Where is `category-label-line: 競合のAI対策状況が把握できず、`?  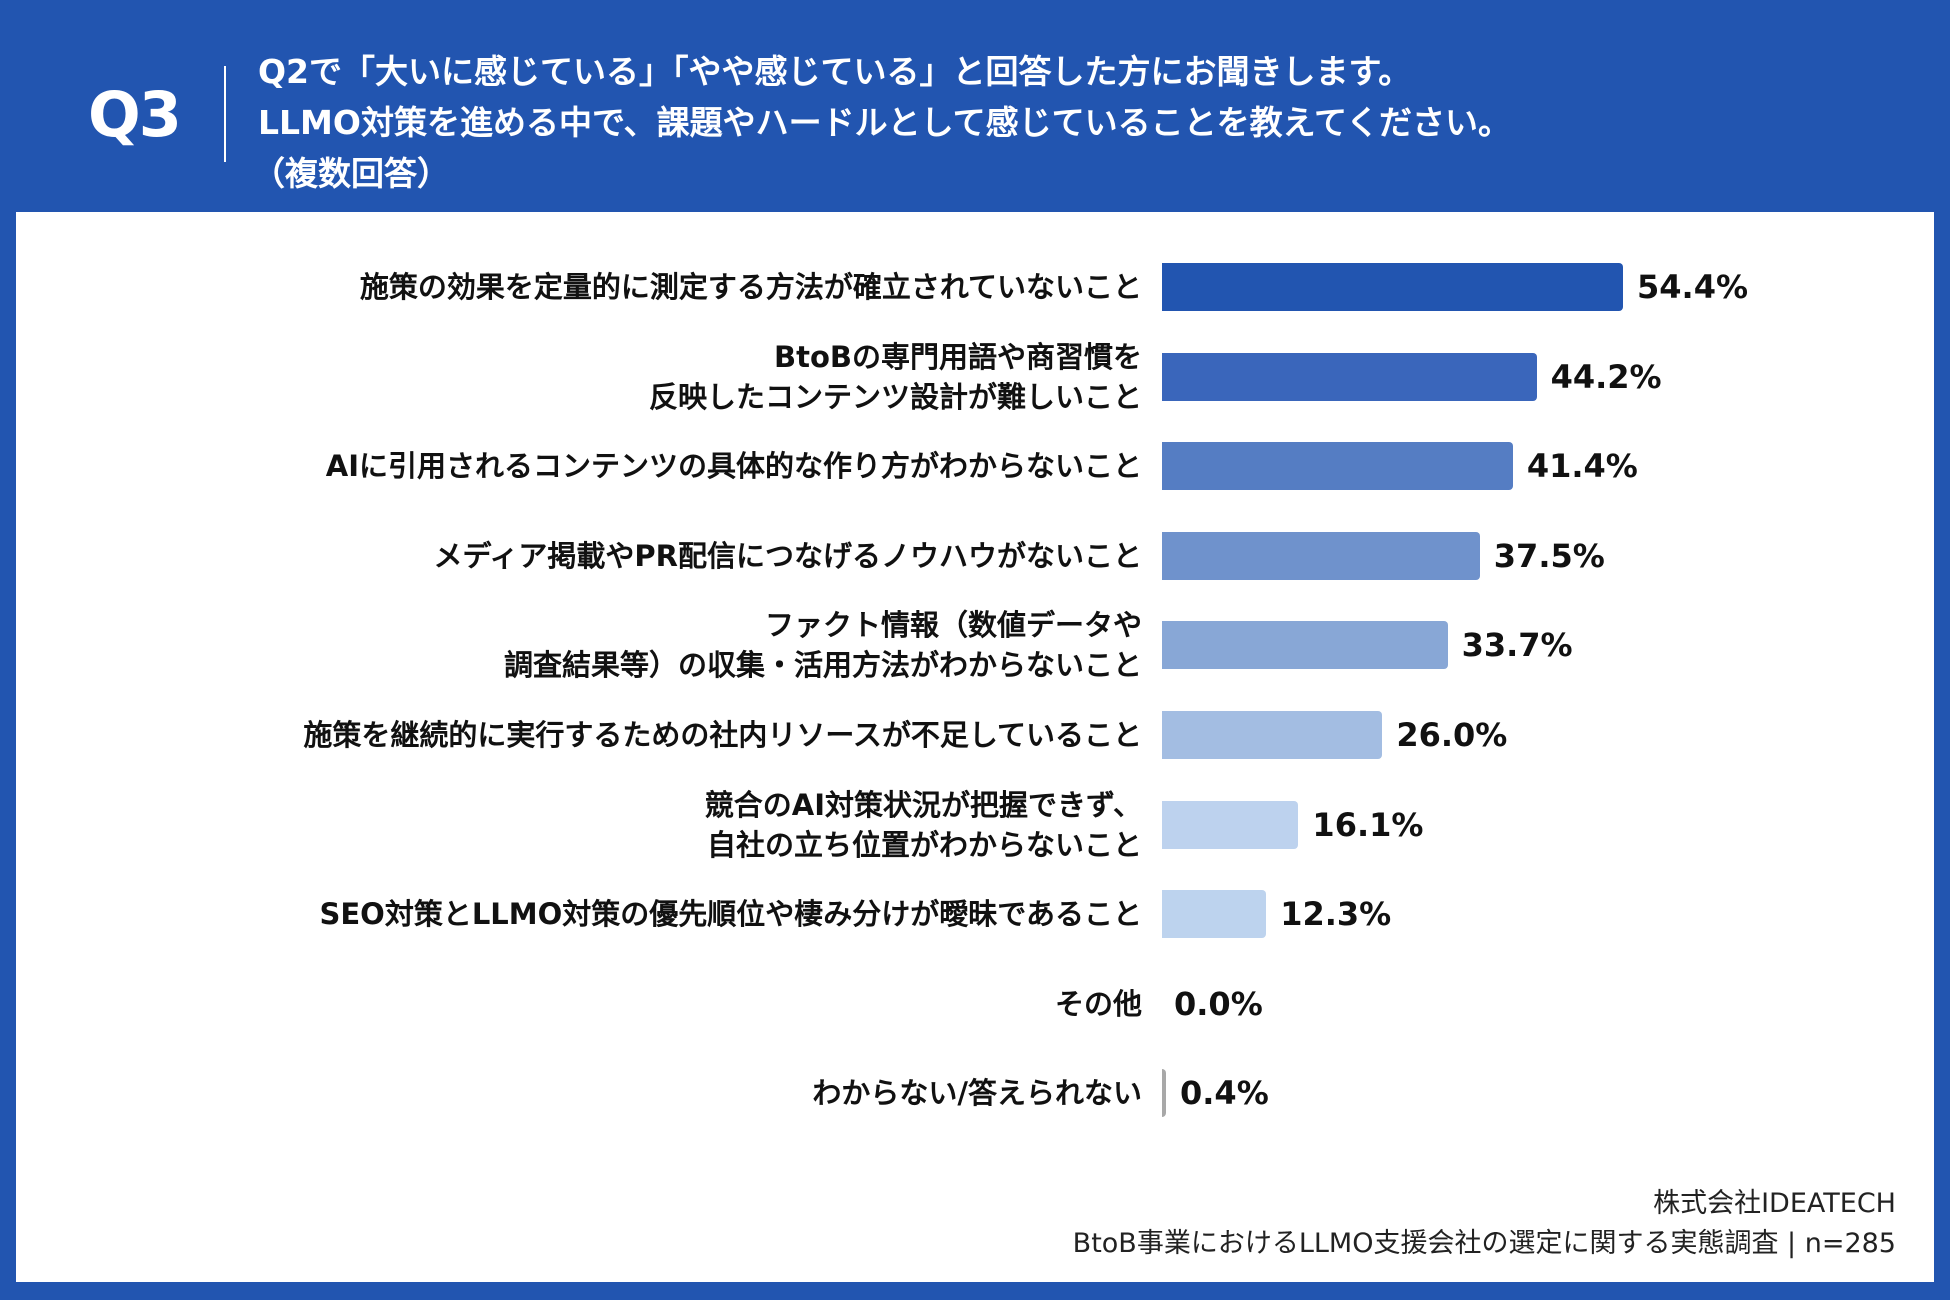 category-label-line: 競合のAI対策状況が把握できず、 is located at coordinates (923, 804).